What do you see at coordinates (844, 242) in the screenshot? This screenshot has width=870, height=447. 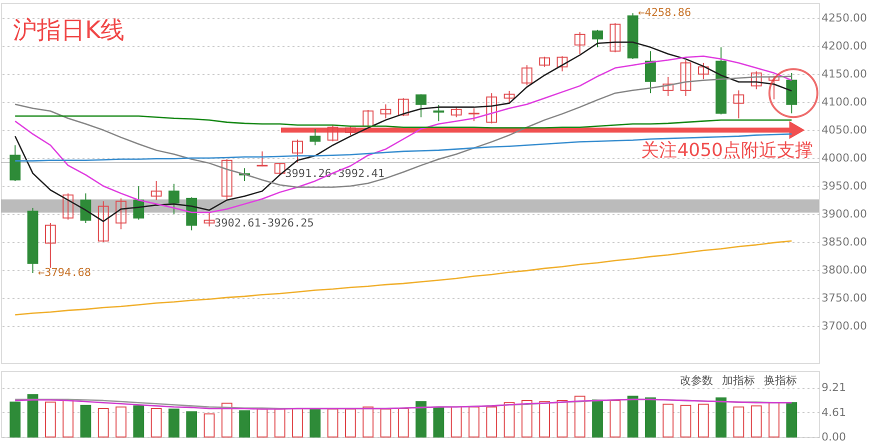 I see `y-tick-label: 3850.00` at bounding box center [844, 242].